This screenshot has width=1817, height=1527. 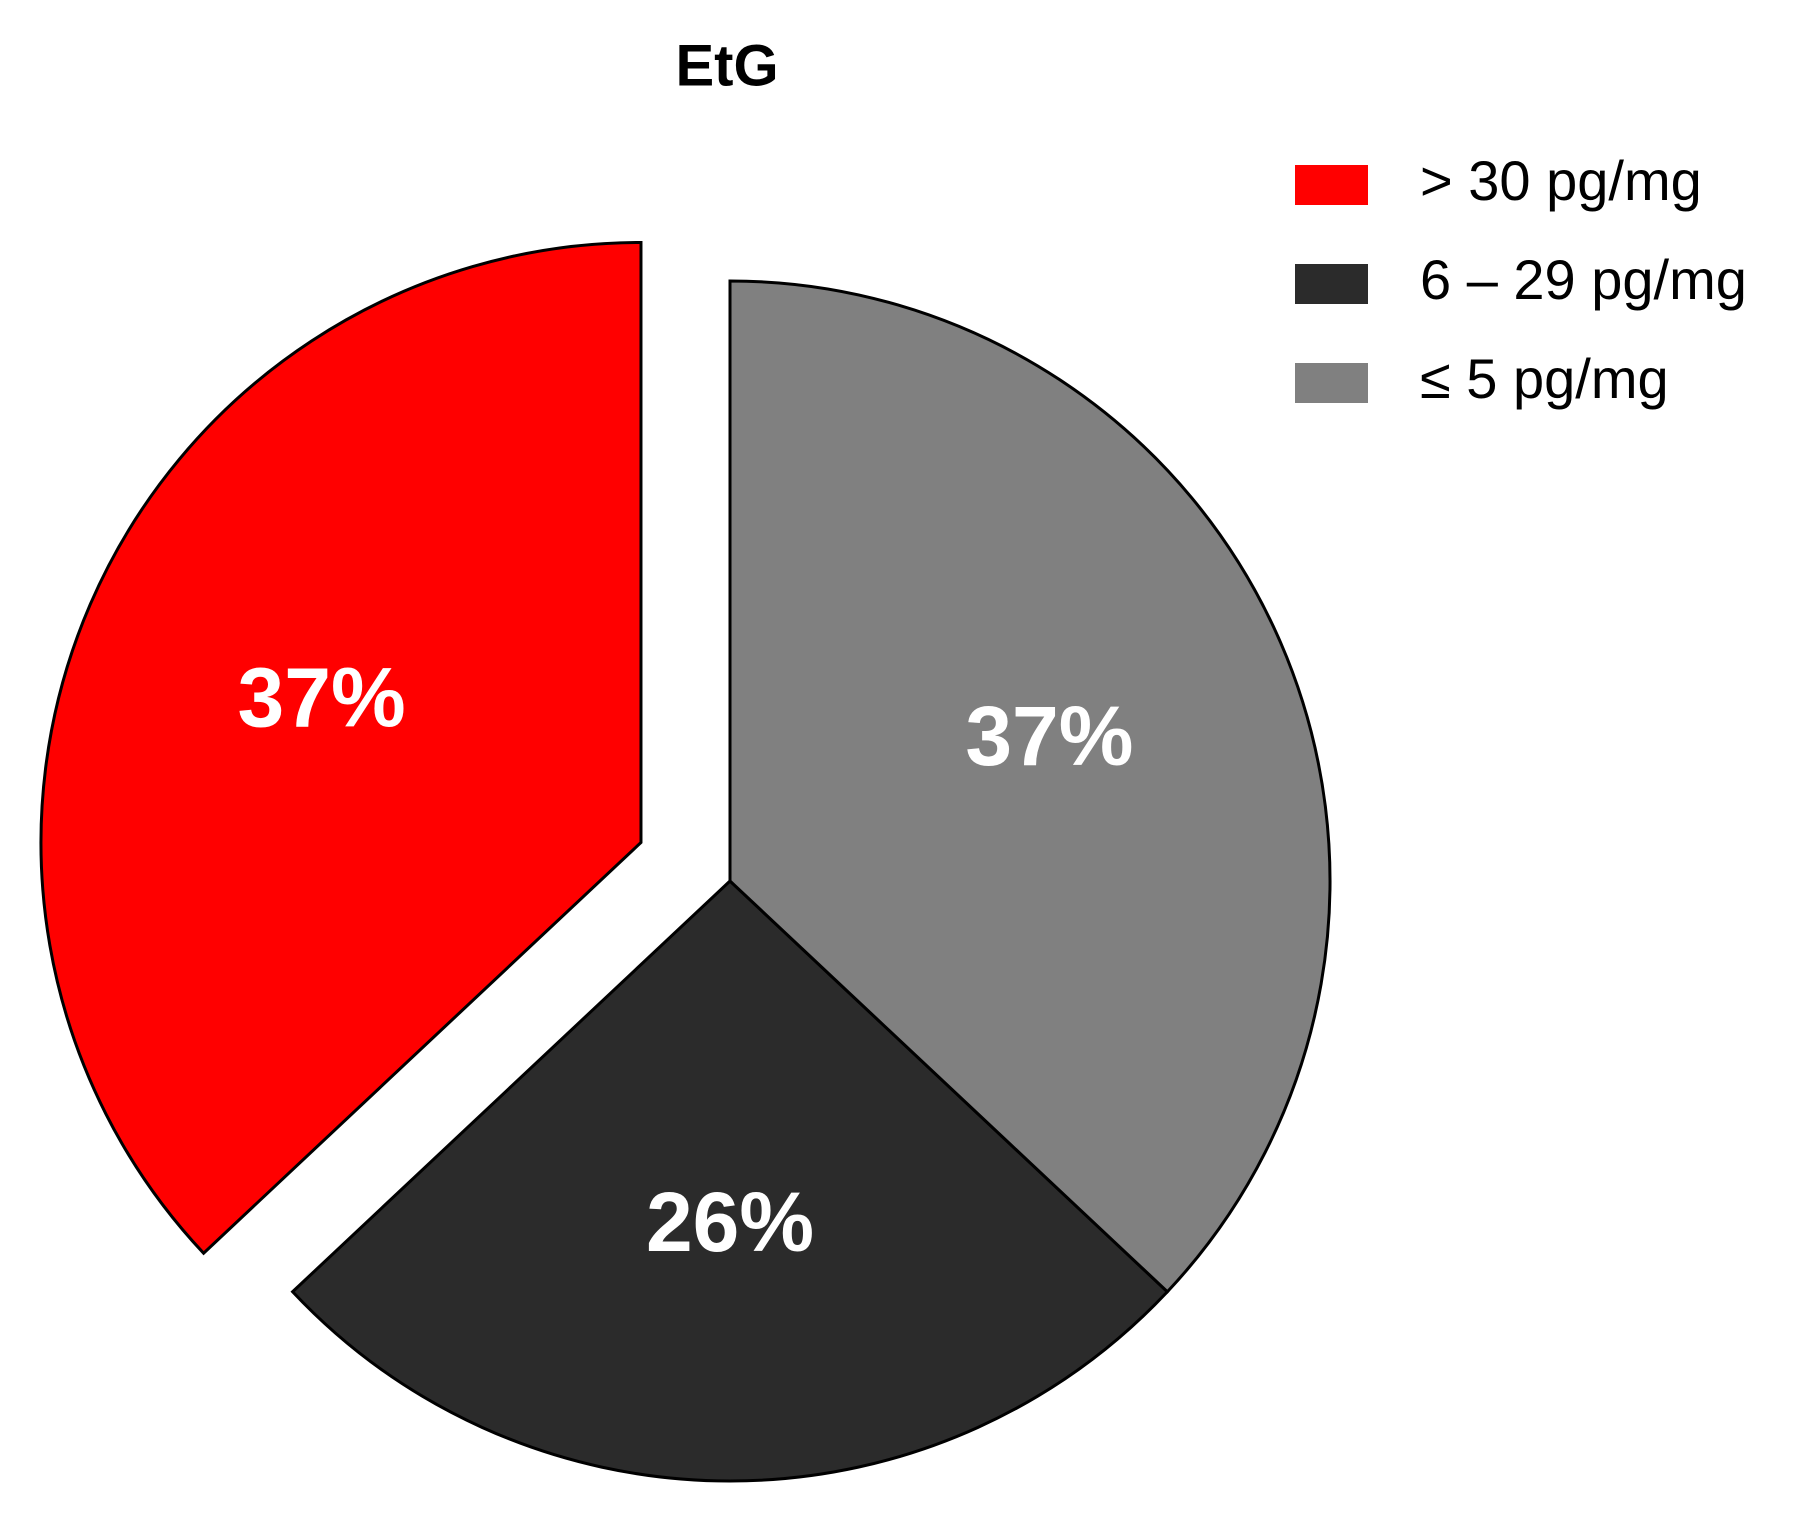 What do you see at coordinates (726, 65) in the screenshot?
I see `chart-title: EtG` at bounding box center [726, 65].